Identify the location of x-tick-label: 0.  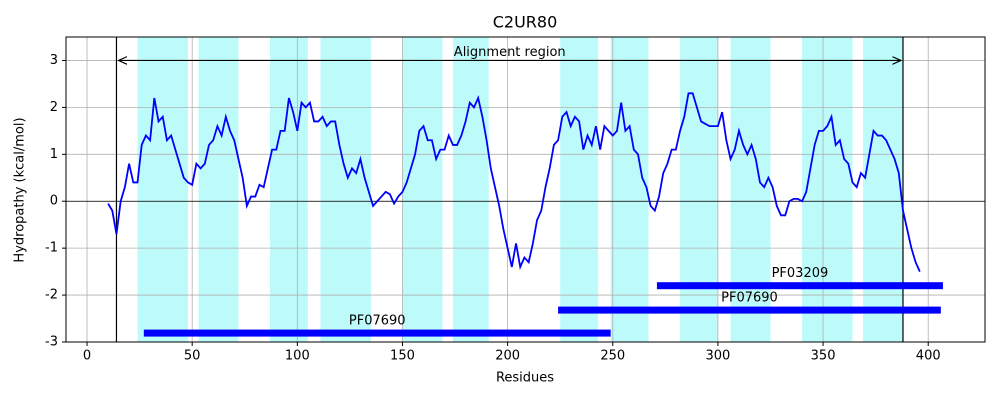
(87, 356).